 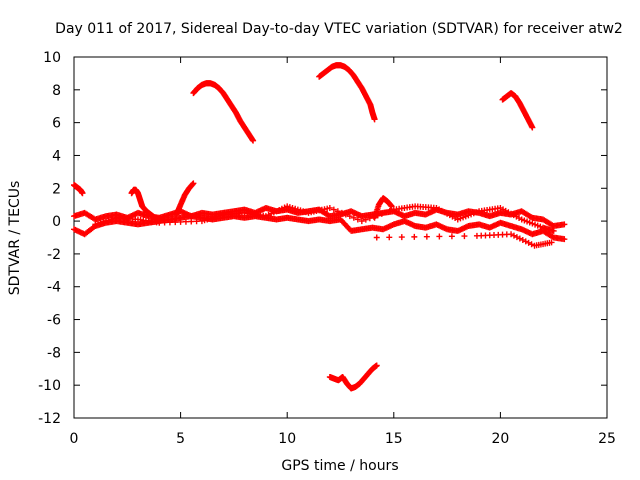 I want to click on y-axis-label: SDTVAR / TECUs, so click(x=15, y=238).